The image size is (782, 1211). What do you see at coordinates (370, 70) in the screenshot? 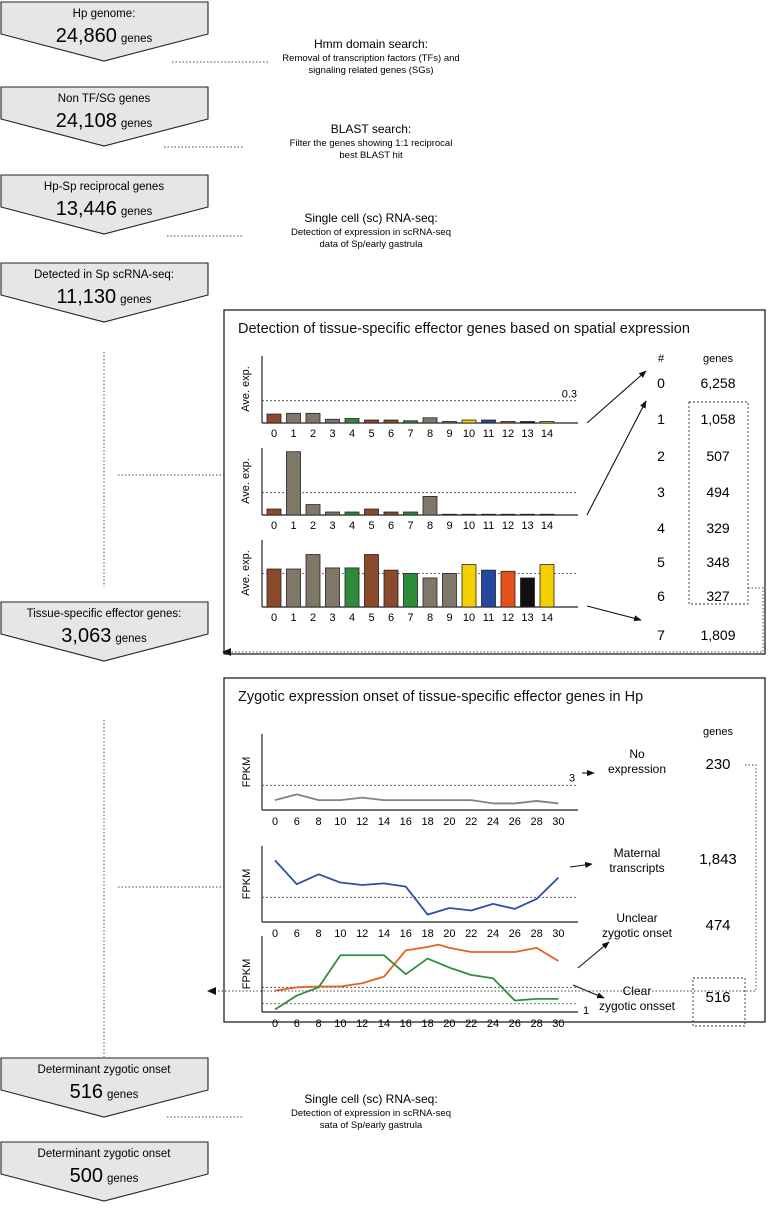
I see `step-line2-0: signaling related genes (SGs)` at bounding box center [370, 70].